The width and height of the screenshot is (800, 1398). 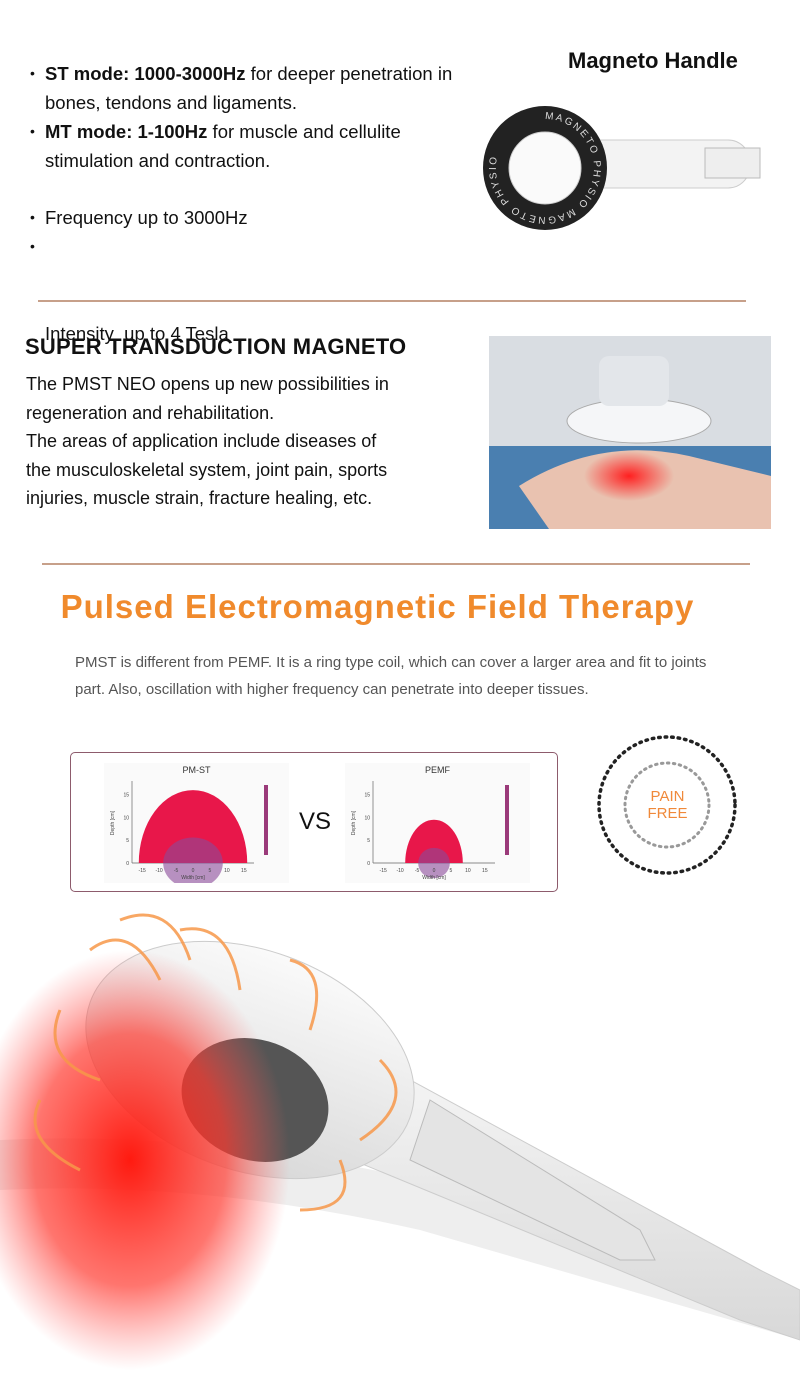 I want to click on feature-frequency: • Frequency up to 3000Hz, so click(x=139, y=217).